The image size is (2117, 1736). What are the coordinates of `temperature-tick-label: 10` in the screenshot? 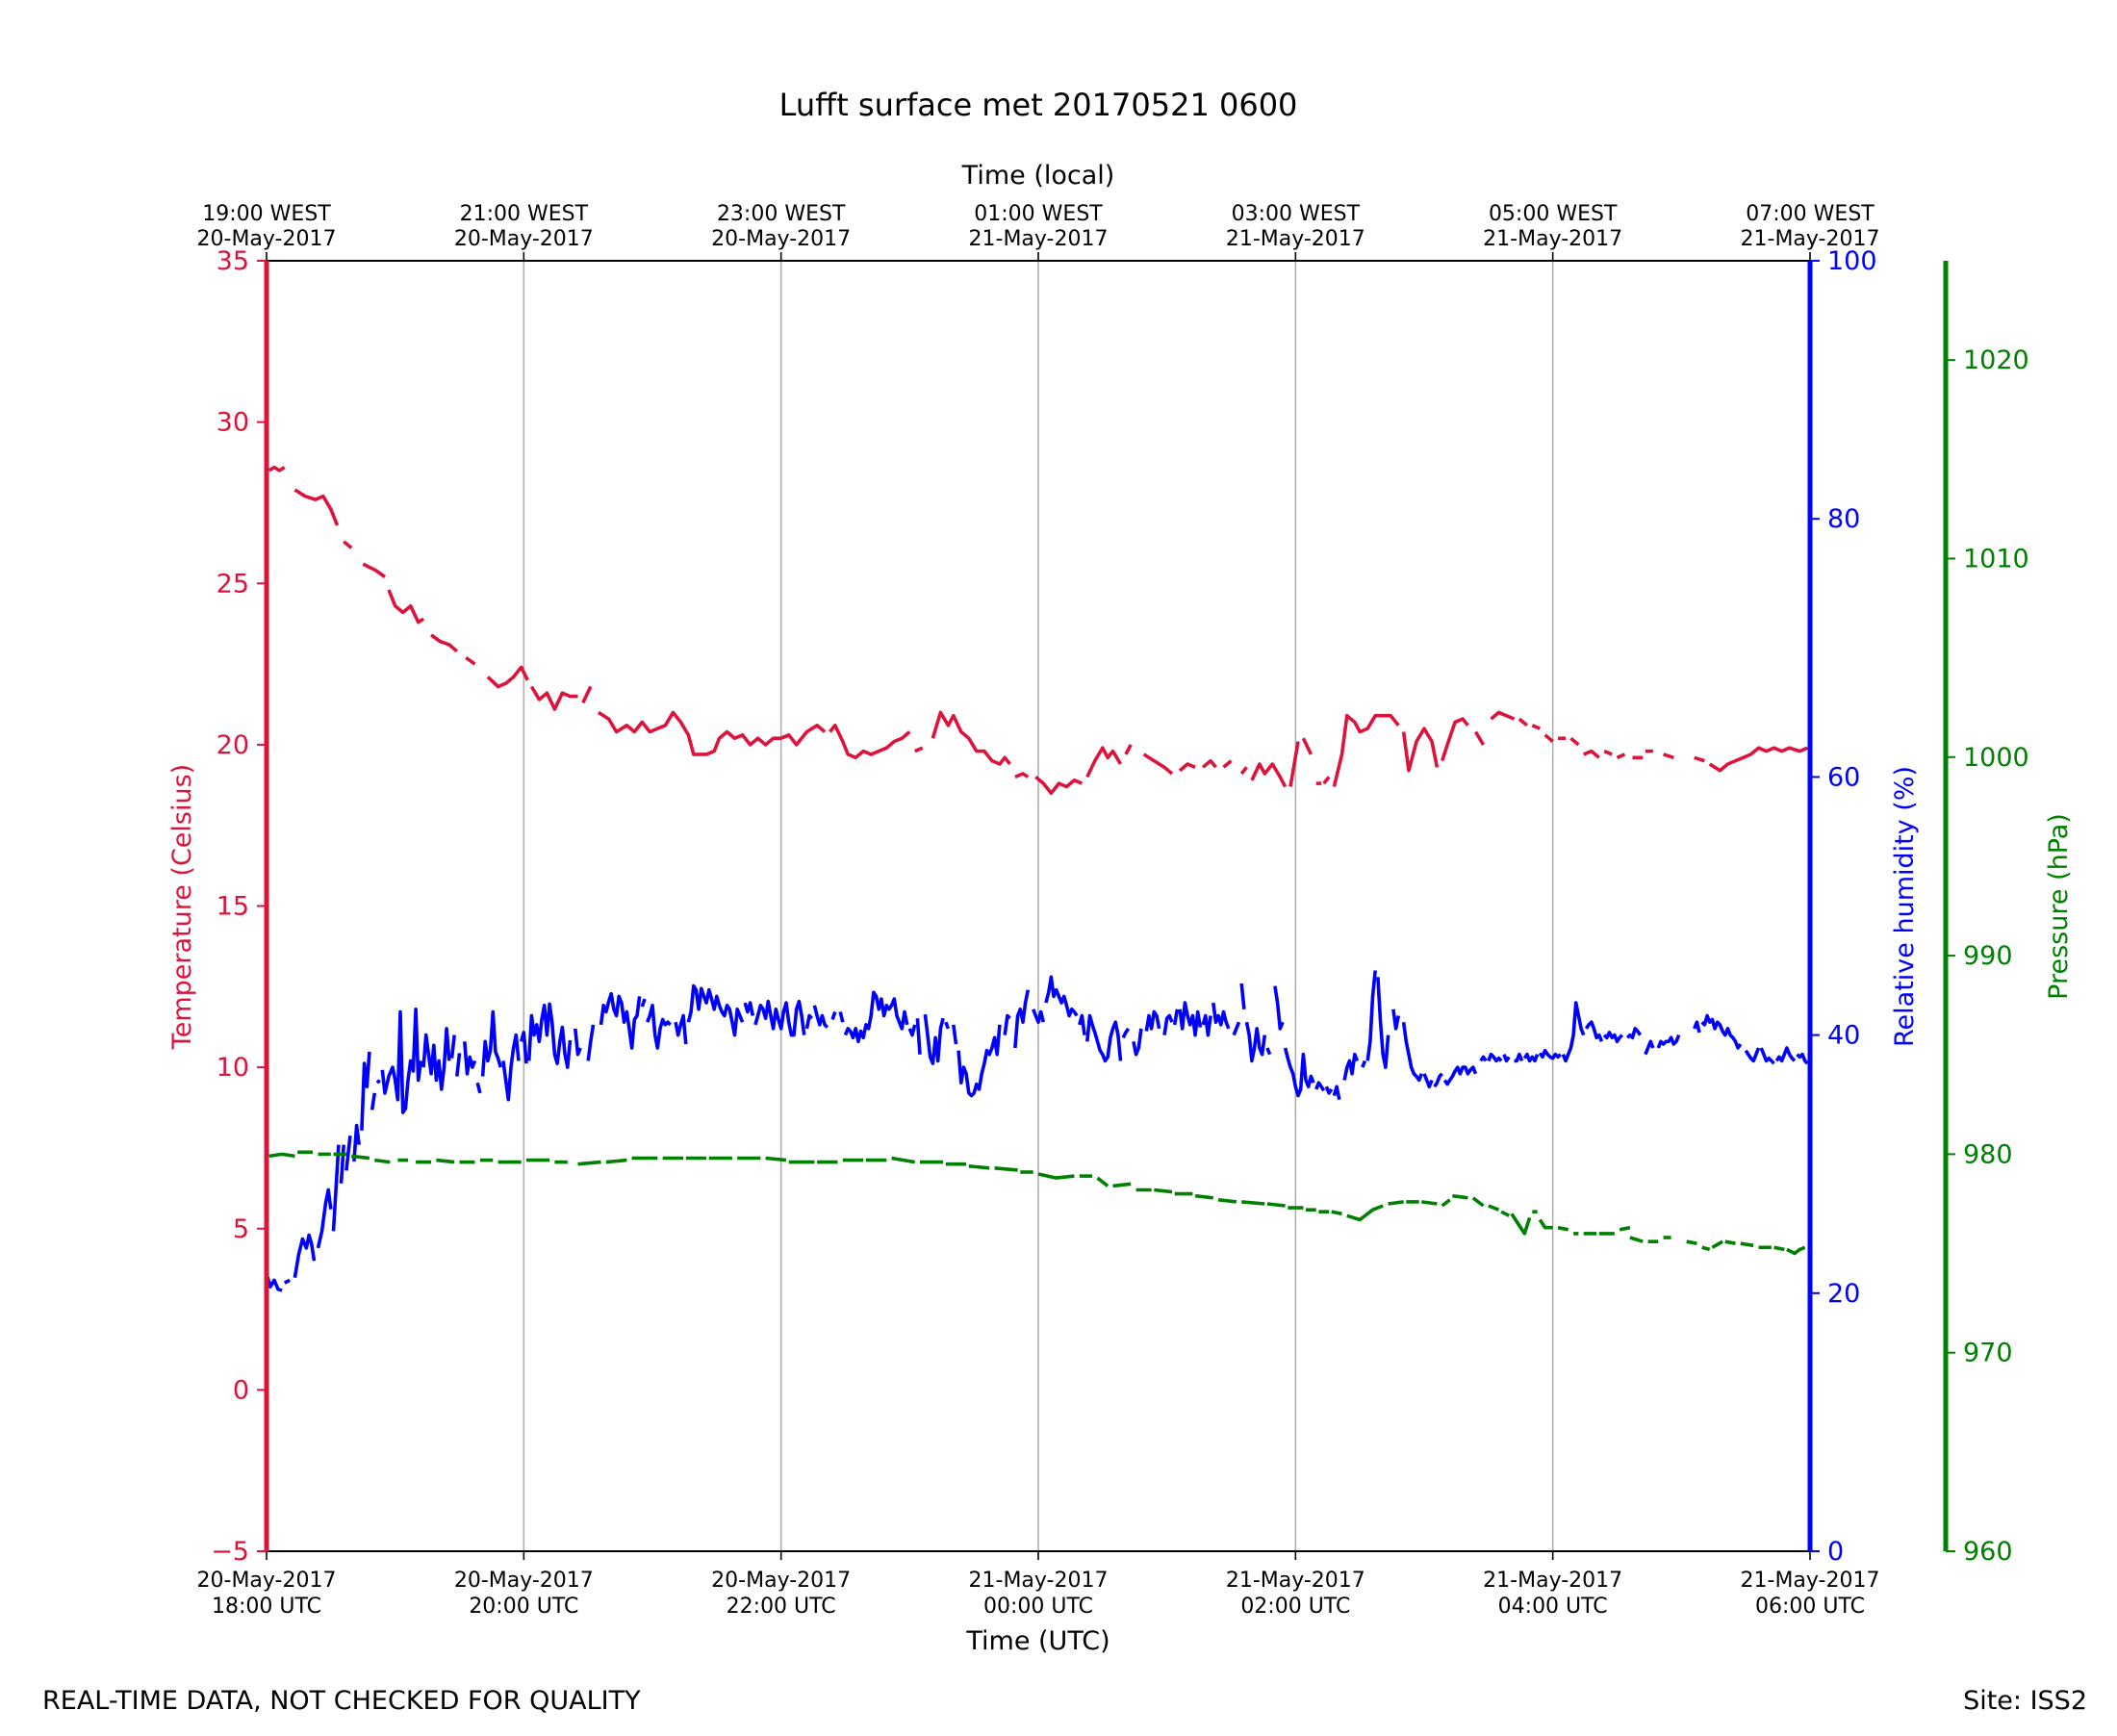 It's located at (233, 1068).